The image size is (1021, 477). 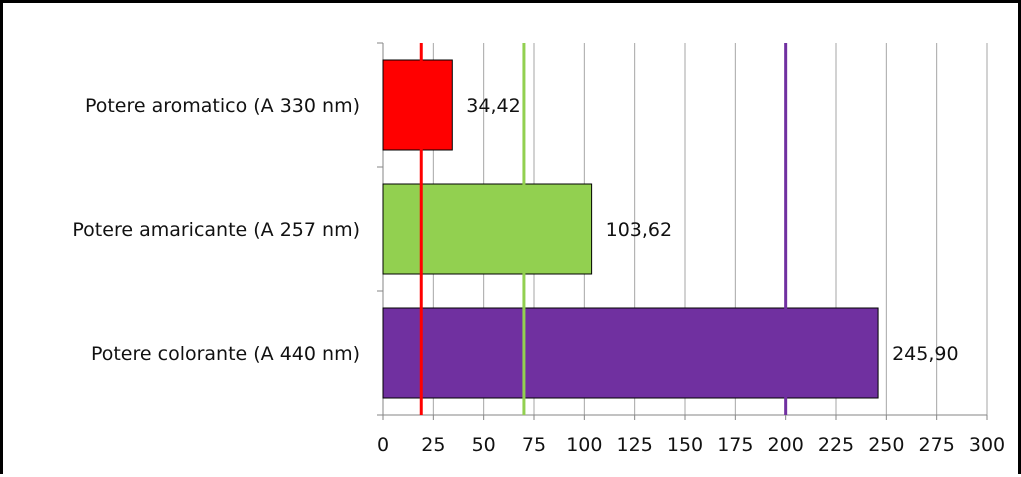 I want to click on data-label-1: 34,42, so click(x=493, y=106).